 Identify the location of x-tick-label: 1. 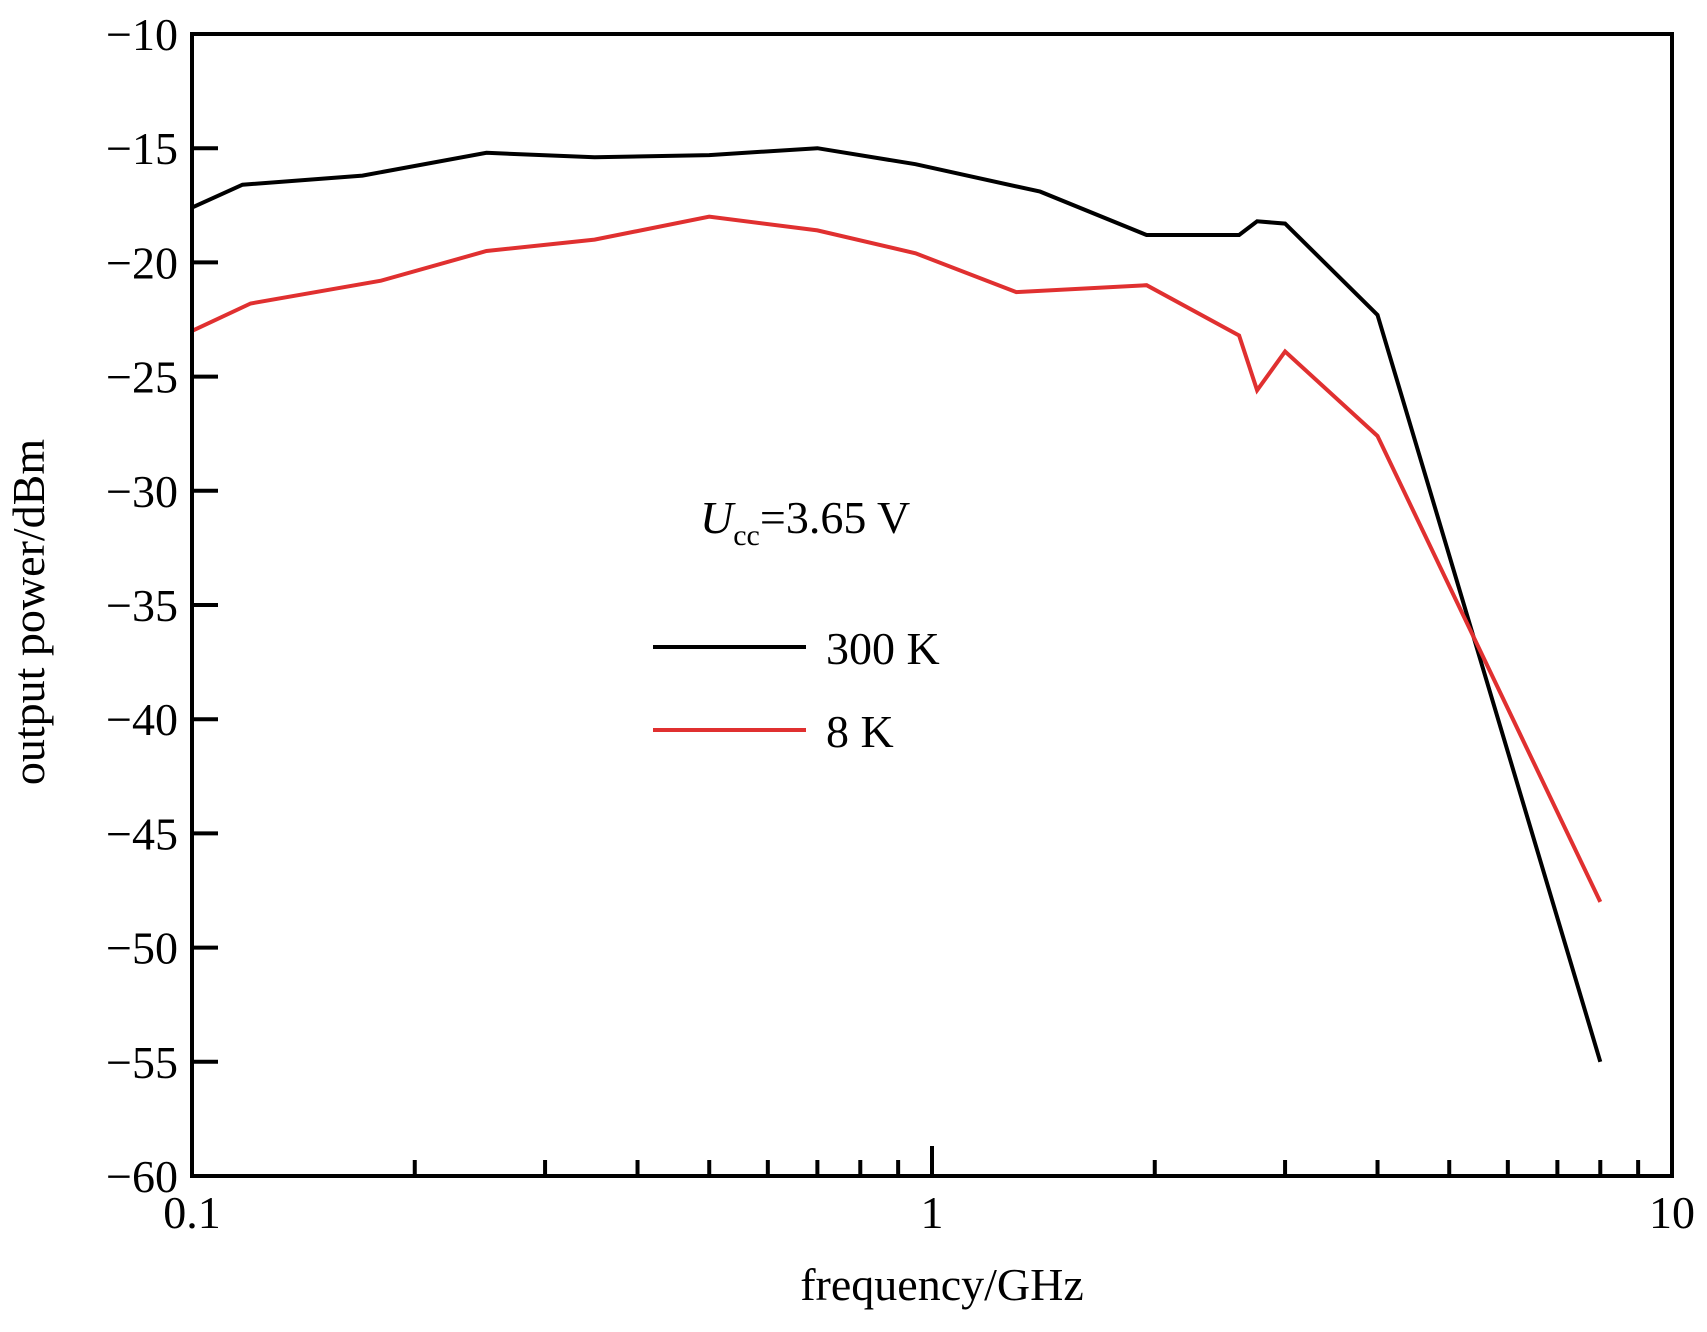
(932, 1212).